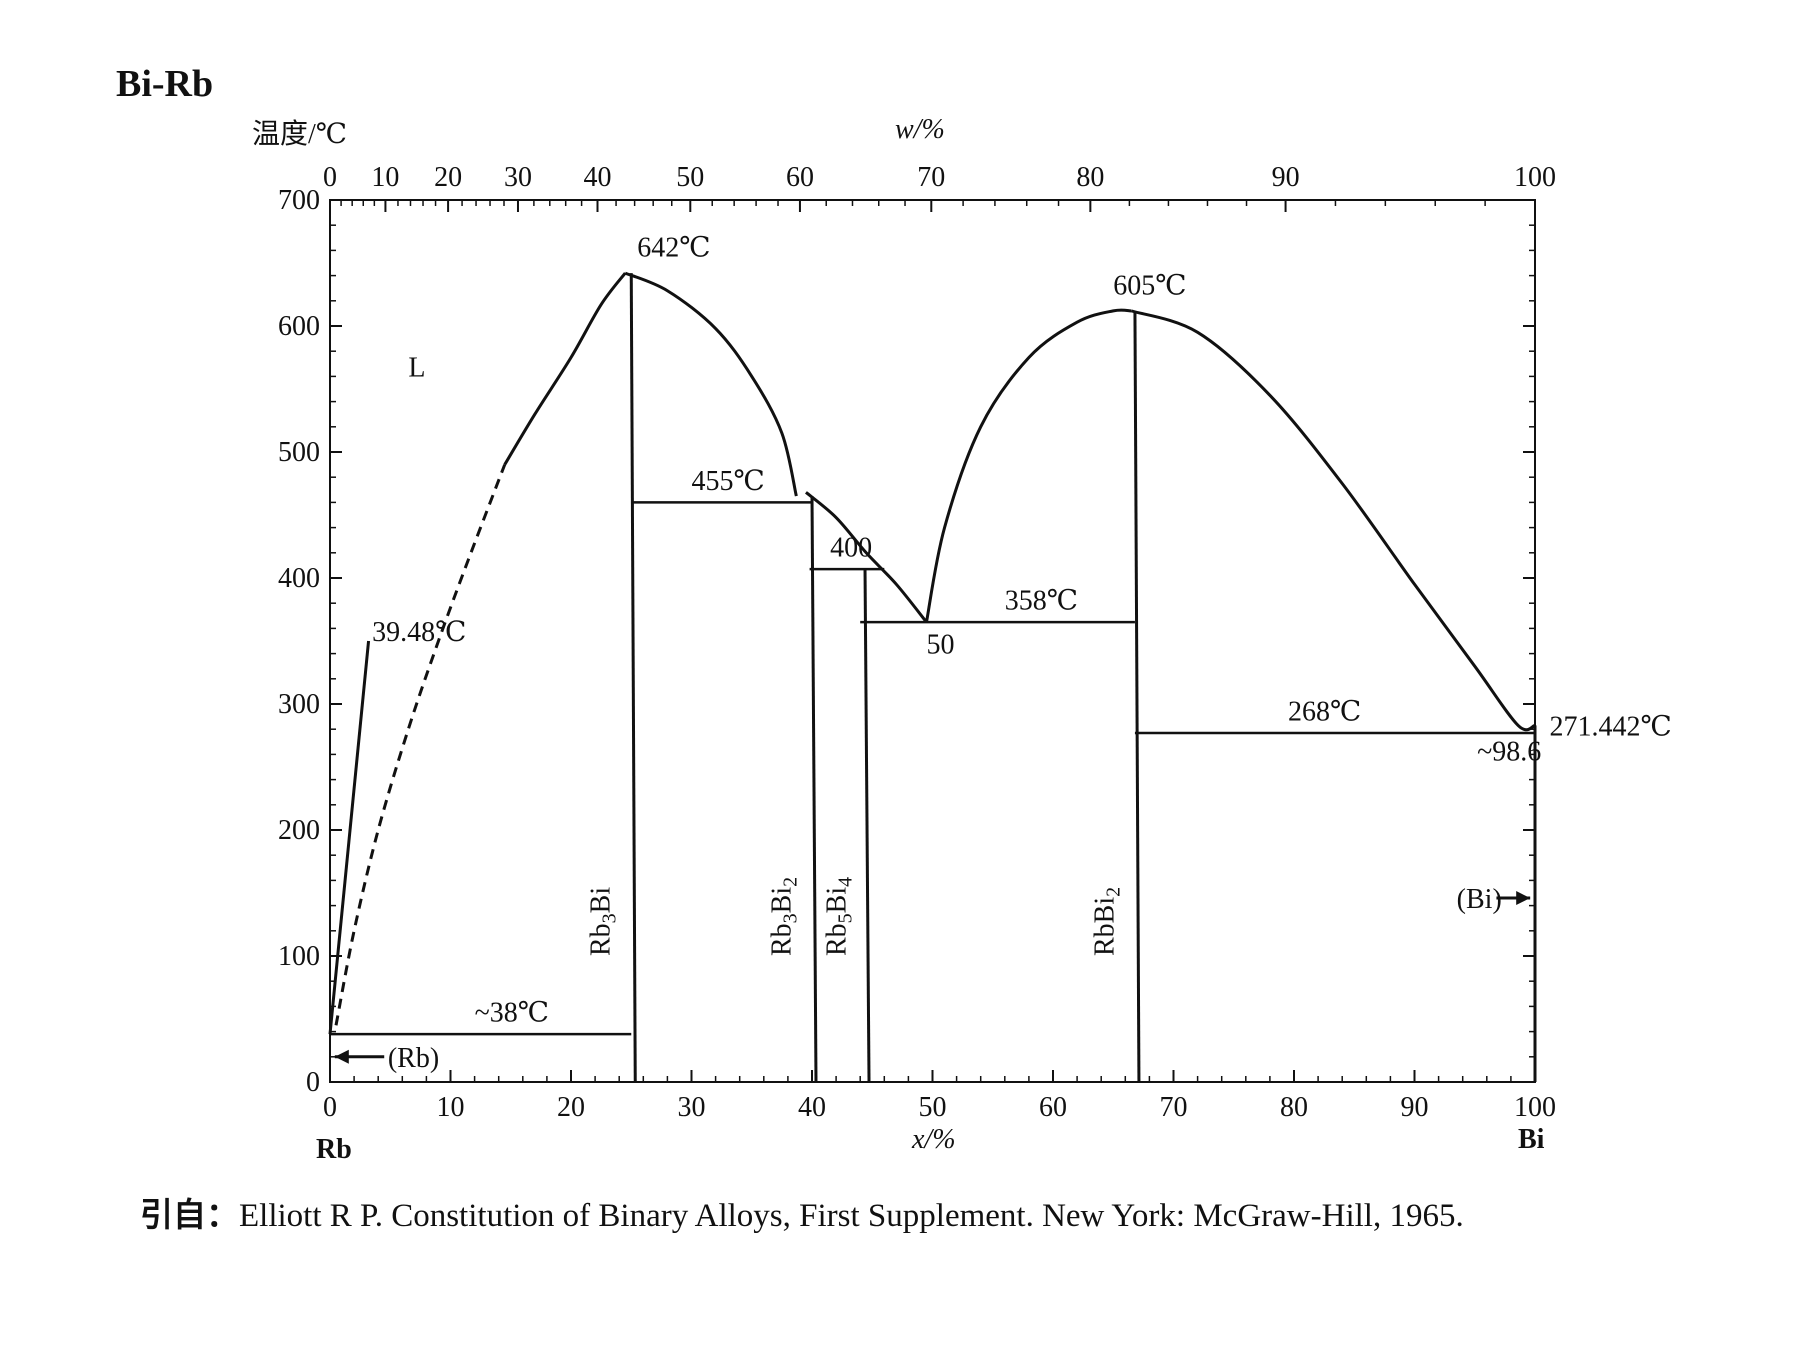 The width and height of the screenshot is (1795, 1346). Describe the element at coordinates (1053, 1107) in the screenshot. I see `x-tick-label: 60` at that location.